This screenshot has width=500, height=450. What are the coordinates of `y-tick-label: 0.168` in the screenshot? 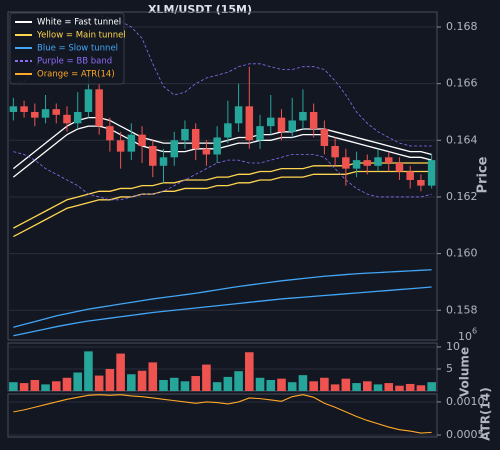 It's located at (462, 26).